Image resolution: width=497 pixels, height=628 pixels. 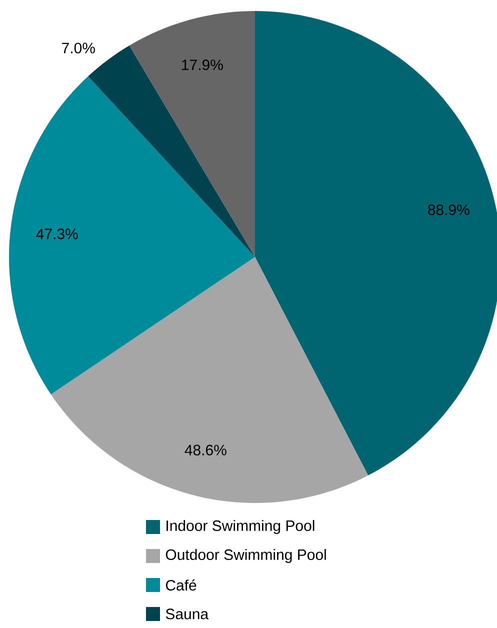 I want to click on legend-label: Outdoor Swimming Pool, so click(x=246, y=556).